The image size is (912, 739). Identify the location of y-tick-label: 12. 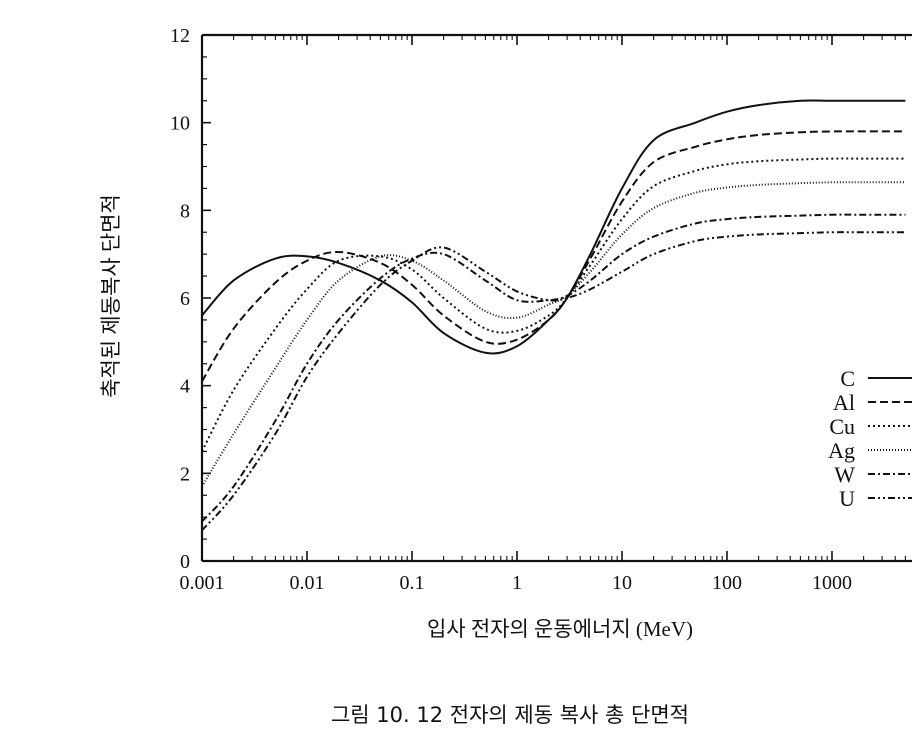
(180, 36).